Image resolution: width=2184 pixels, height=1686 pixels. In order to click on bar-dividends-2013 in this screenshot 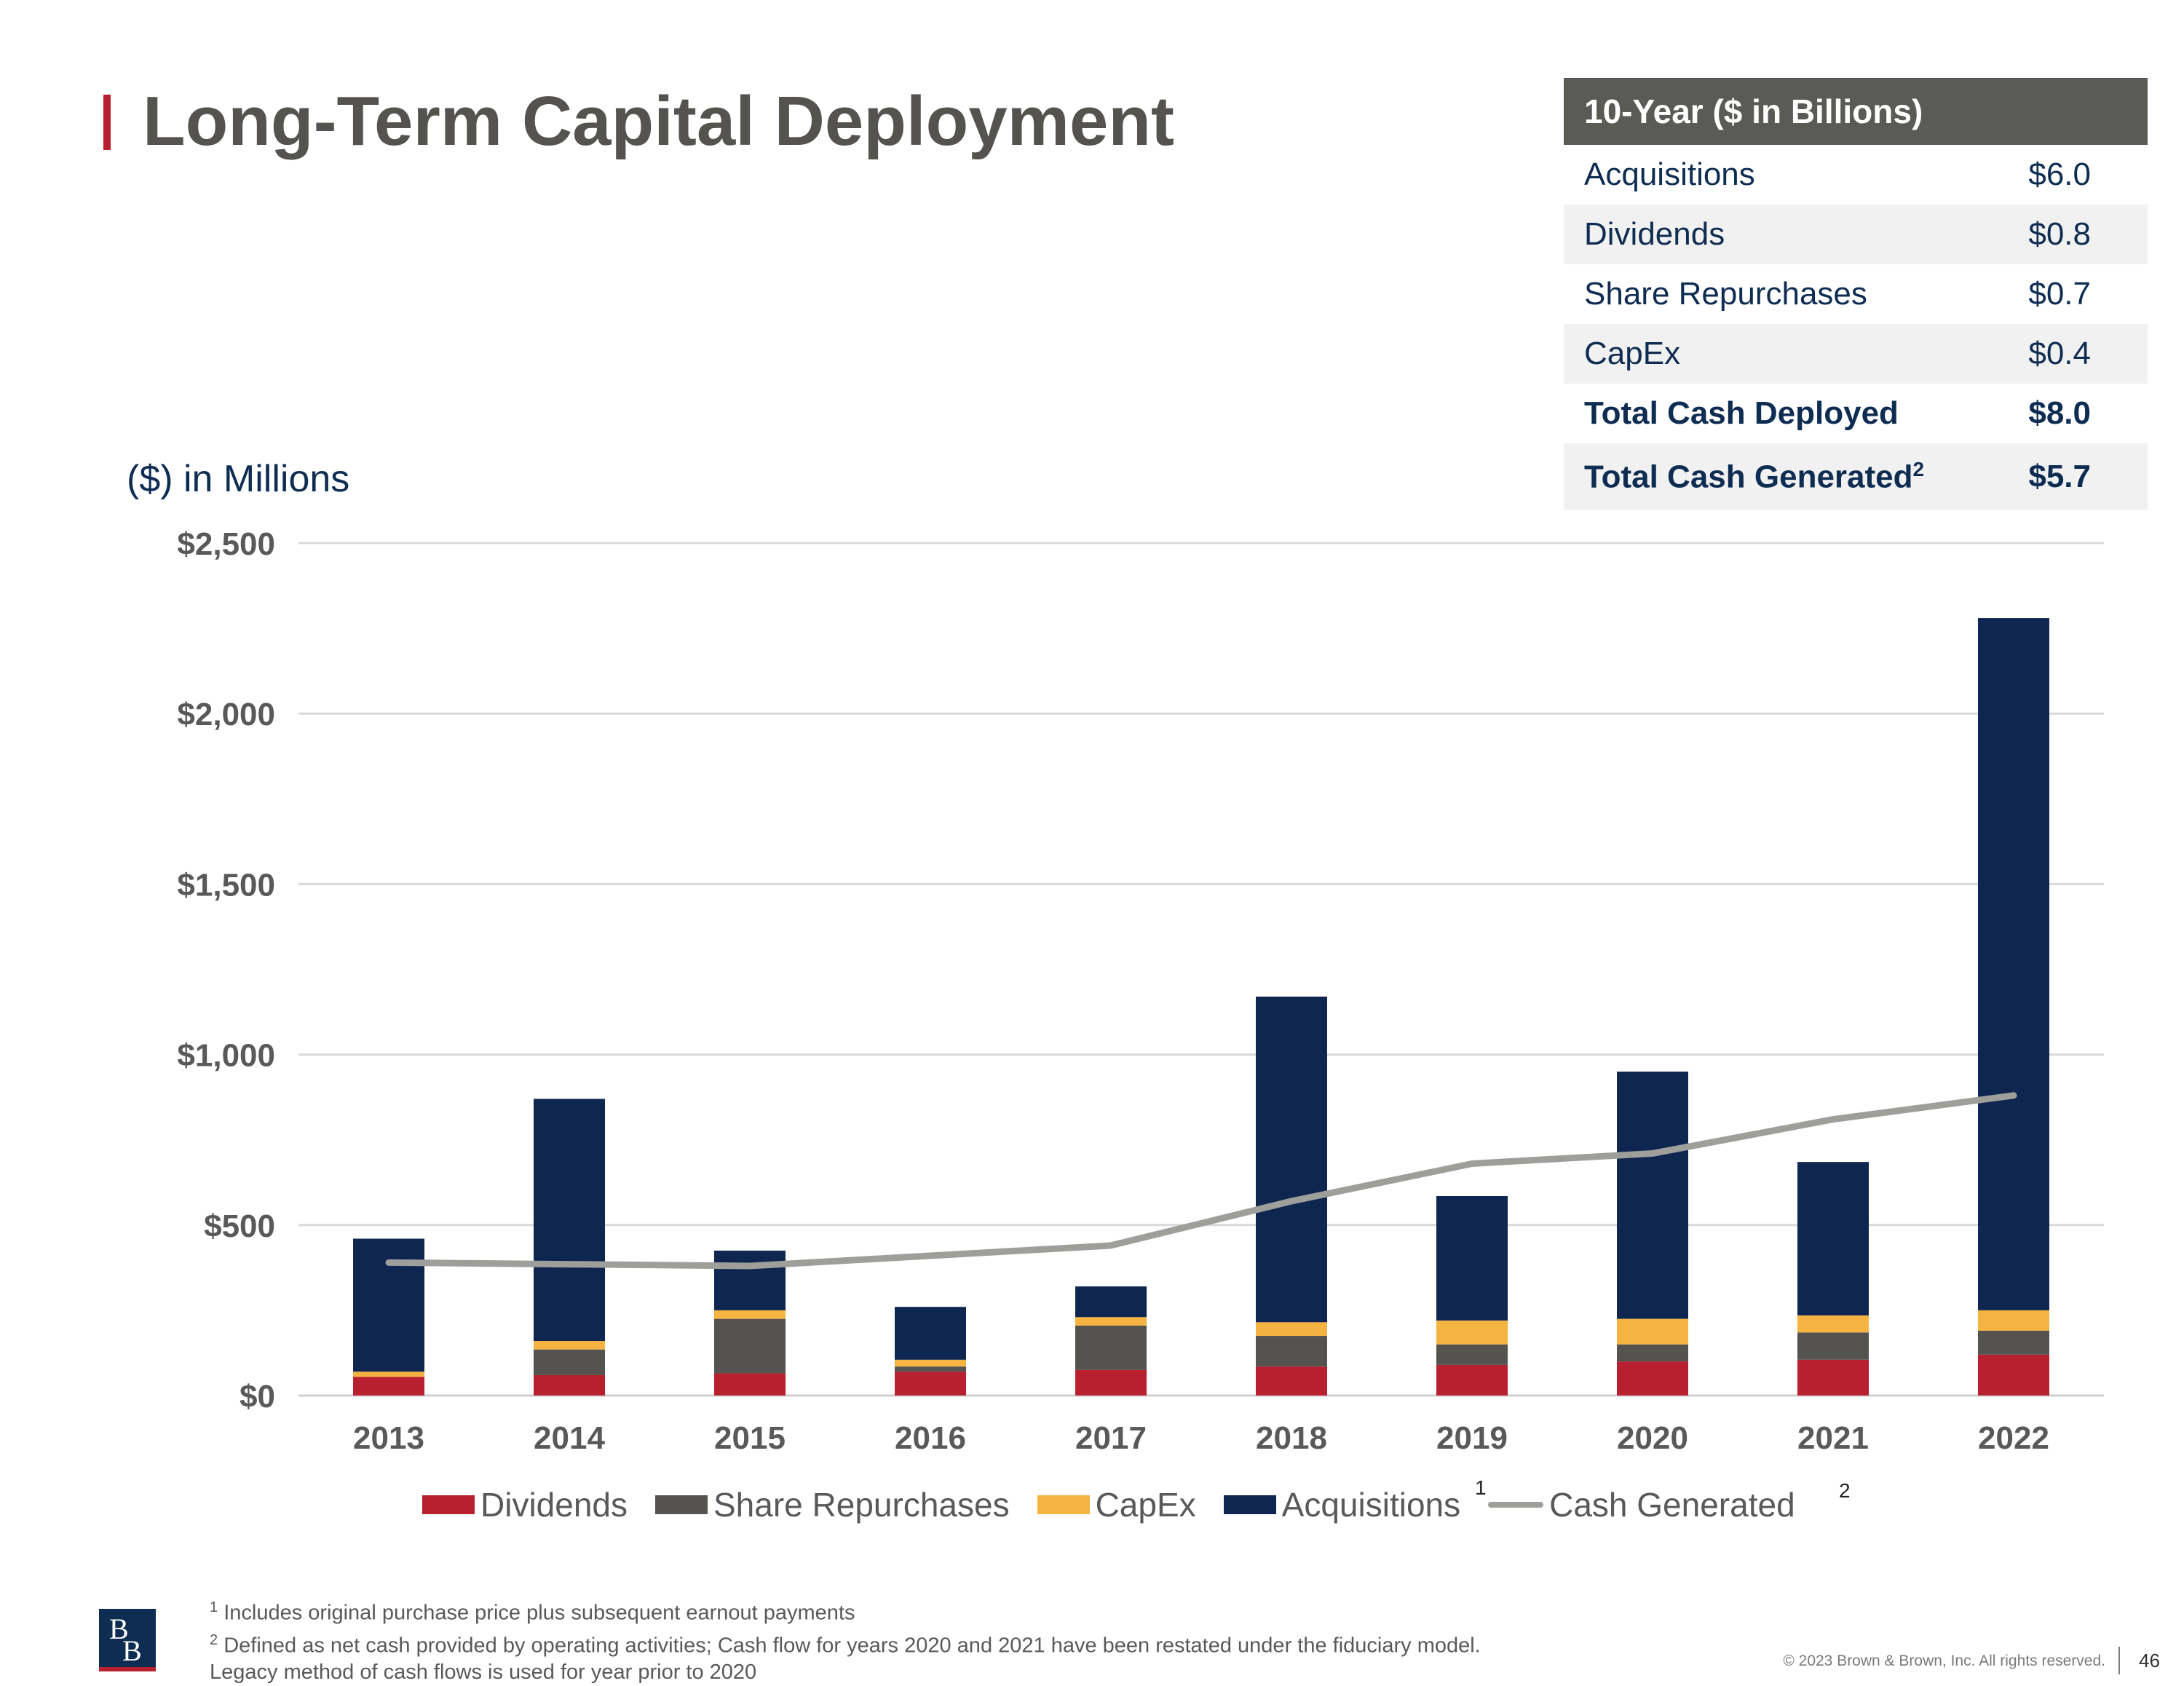, I will do `click(388, 1386)`.